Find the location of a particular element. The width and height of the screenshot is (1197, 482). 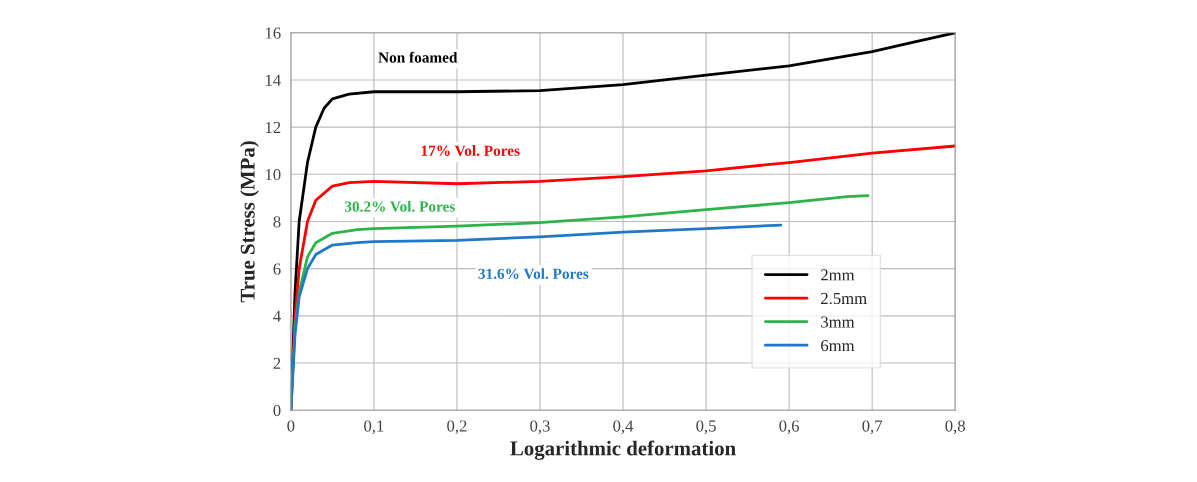

y-tick-label: 6 is located at coordinates (277, 269).